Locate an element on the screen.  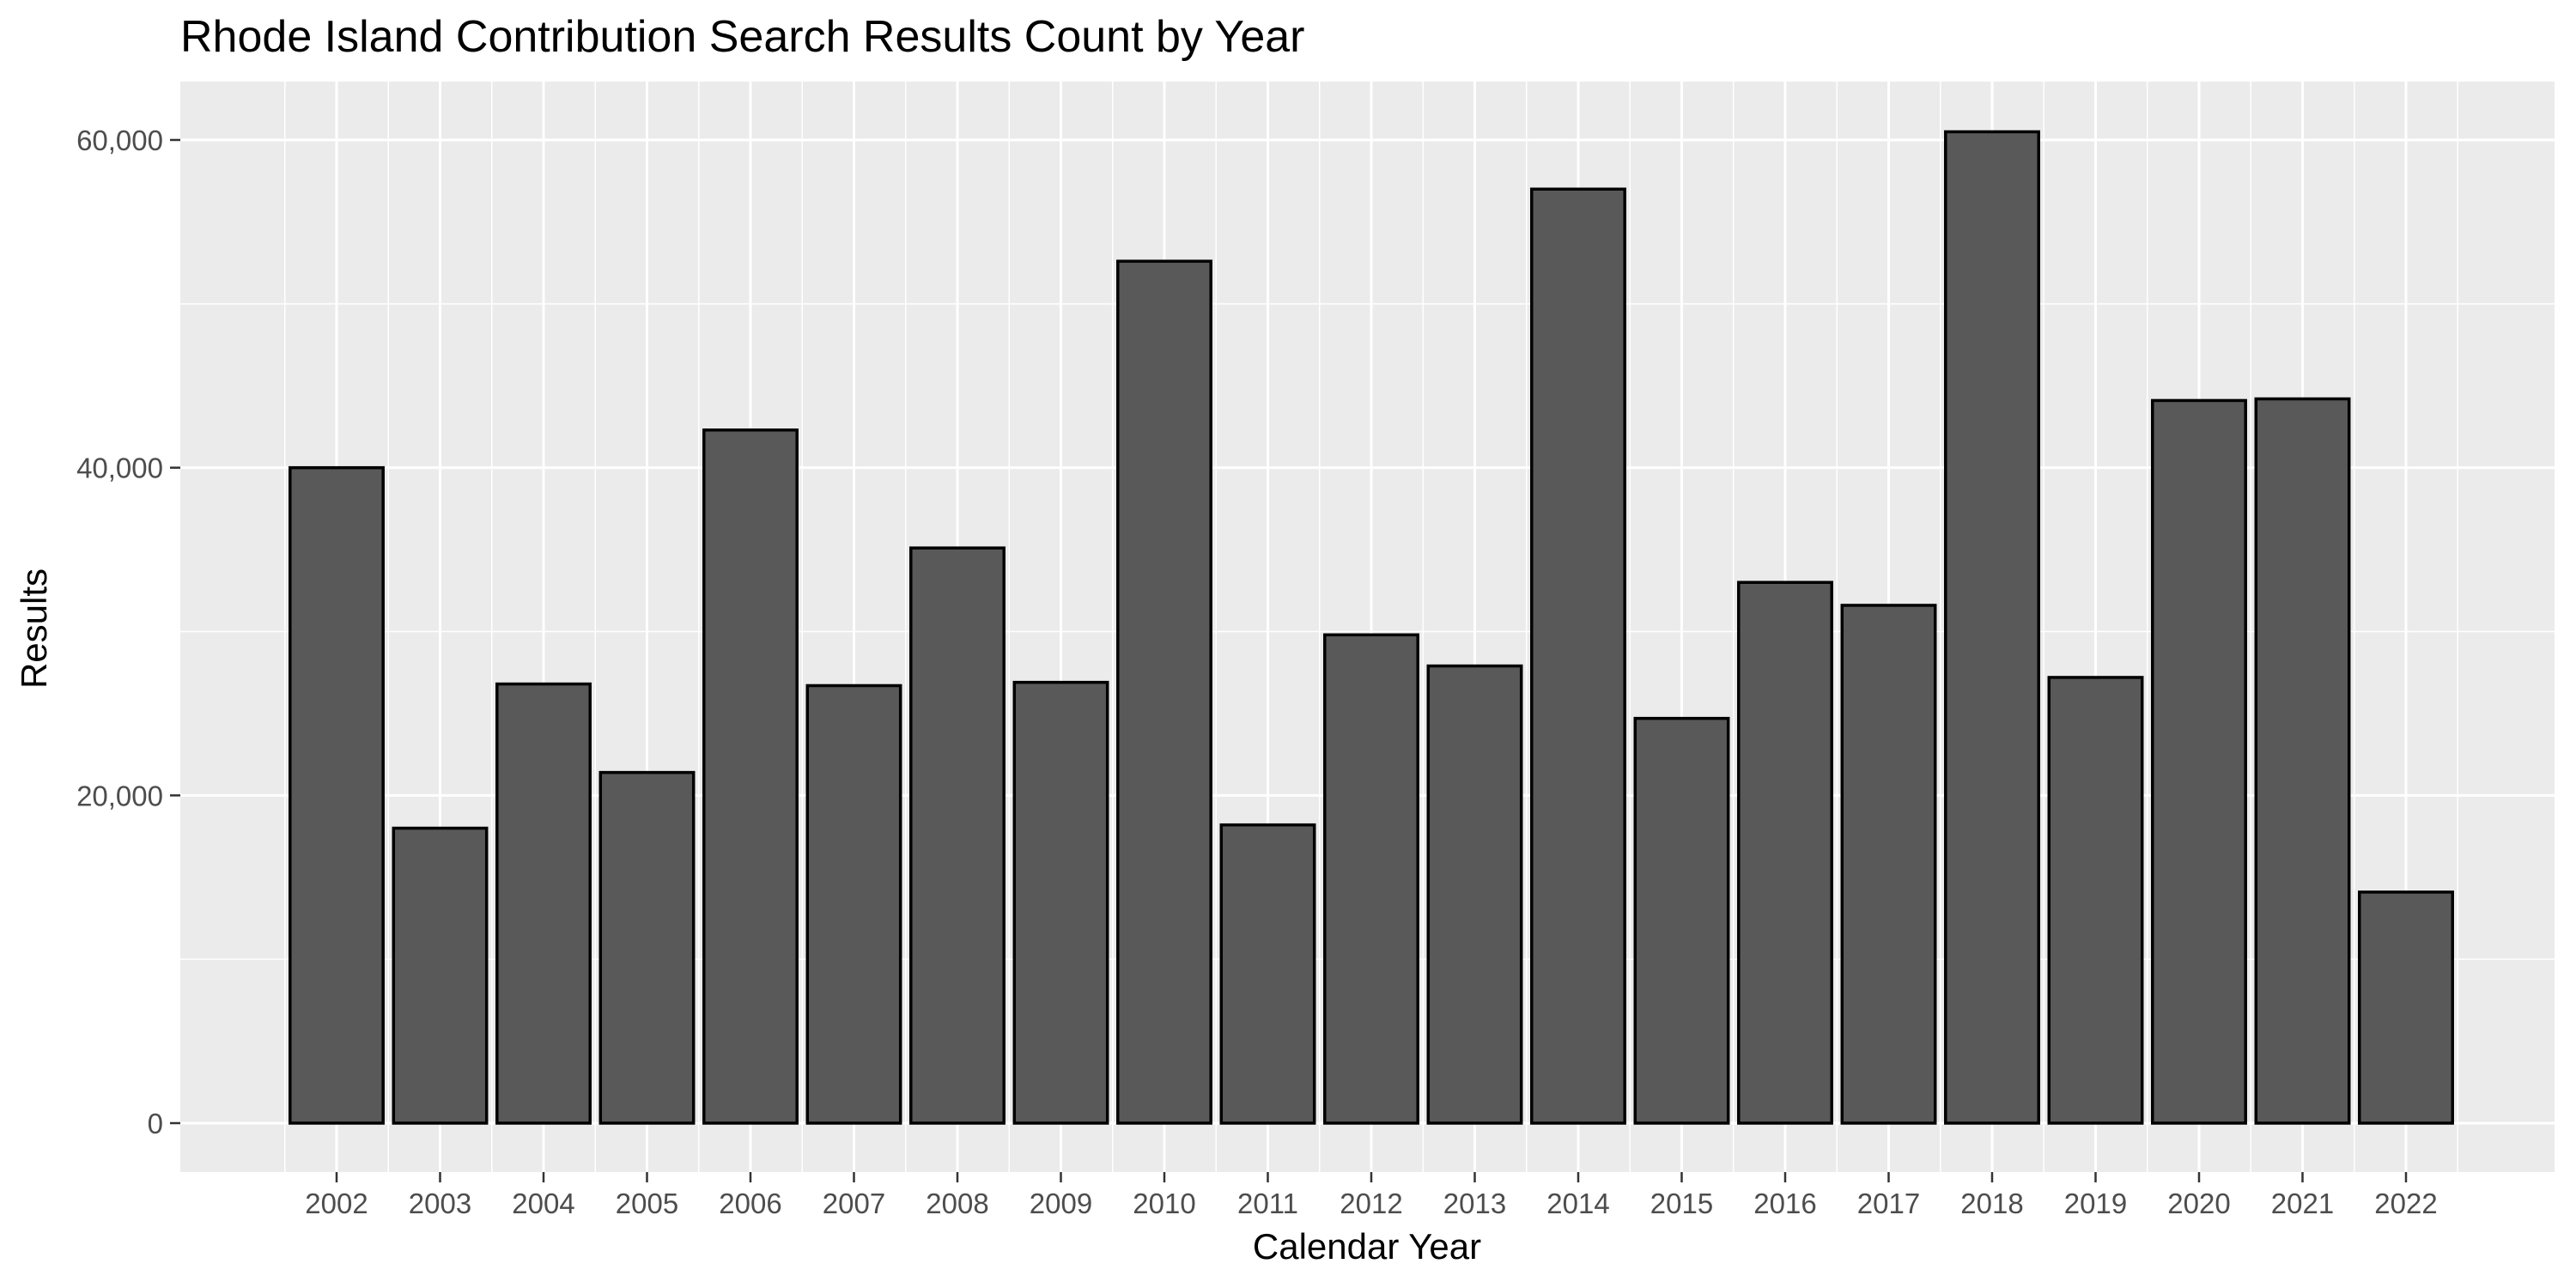
bar-2011 is located at coordinates (1268, 974).